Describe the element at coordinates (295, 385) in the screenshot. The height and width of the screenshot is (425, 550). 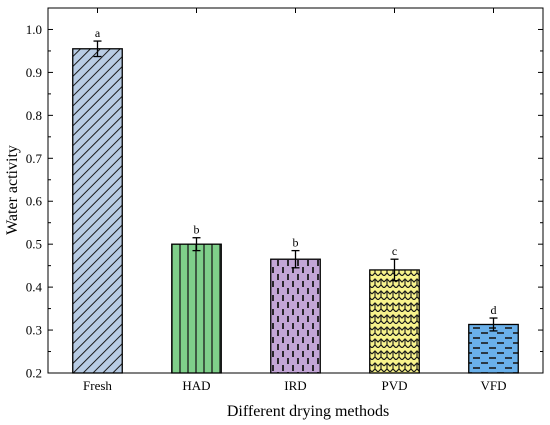
I see `x-tick-label-ird: IRD` at that location.